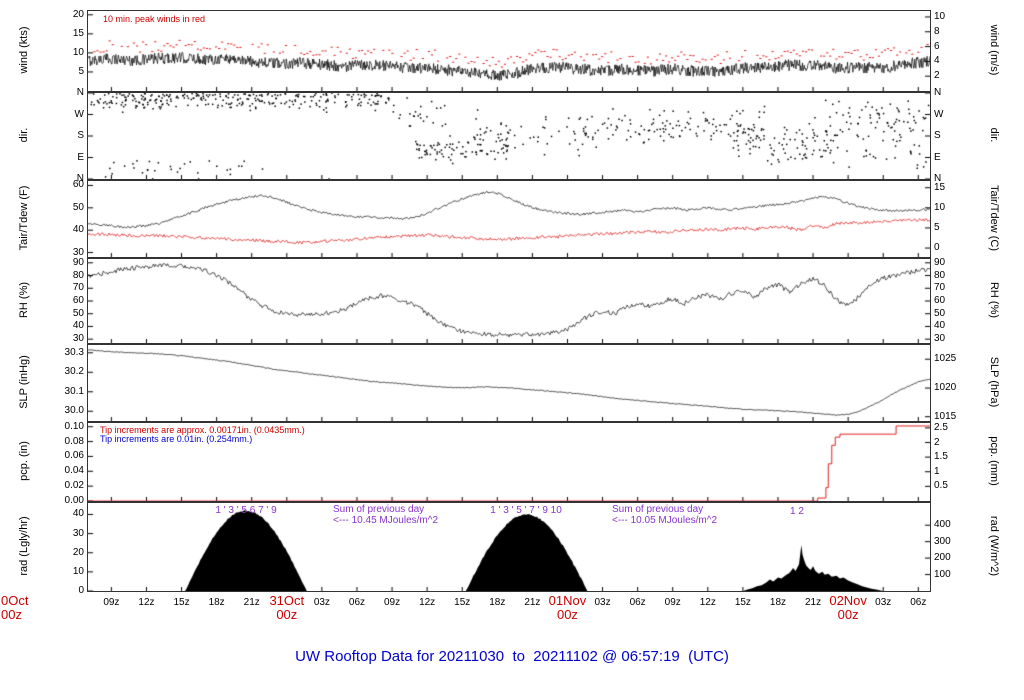 Image resolution: width=1024 pixels, height=700 pixels. Describe the element at coordinates (287, 600) in the screenshot. I see `date-label-line1: 31Oct` at that location.